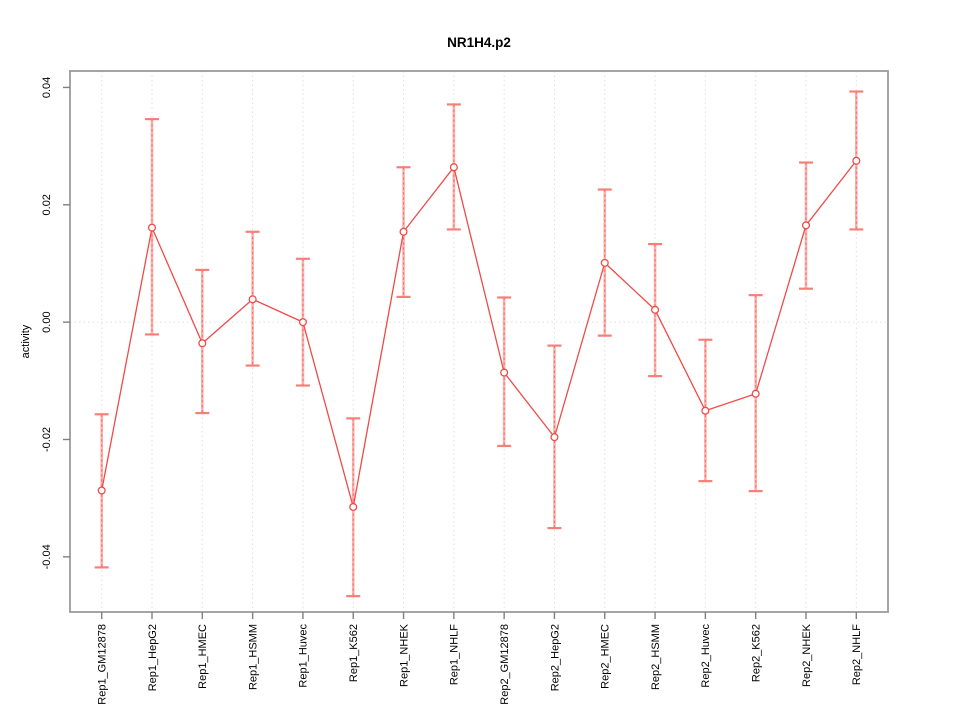  What do you see at coordinates (47, 321) in the screenshot?
I see `y-tick-label: 0.00` at bounding box center [47, 321].